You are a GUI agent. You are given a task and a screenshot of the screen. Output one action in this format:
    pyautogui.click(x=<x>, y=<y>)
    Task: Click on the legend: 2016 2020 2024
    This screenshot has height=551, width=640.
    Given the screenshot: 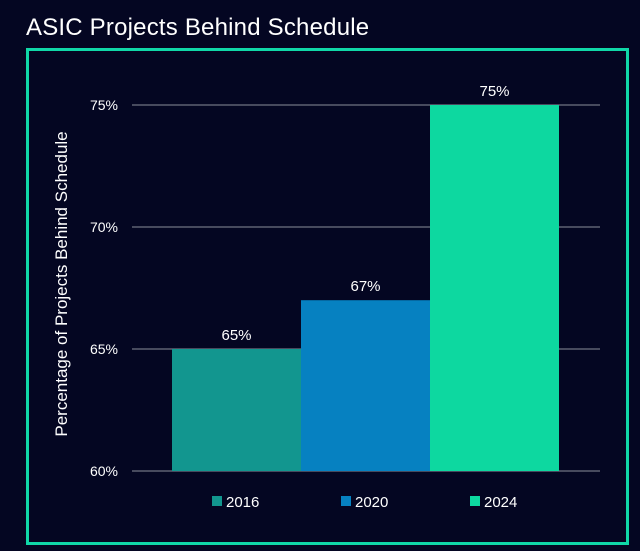 What is the action you would take?
    pyautogui.click(x=364, y=502)
    